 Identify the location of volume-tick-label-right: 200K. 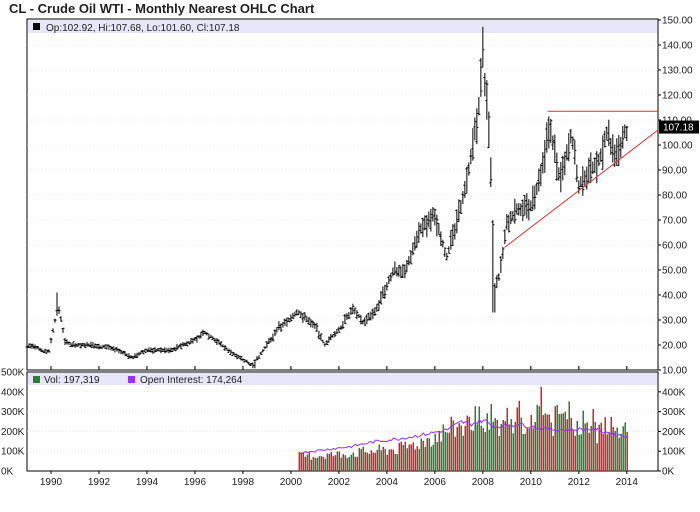
(674, 432).